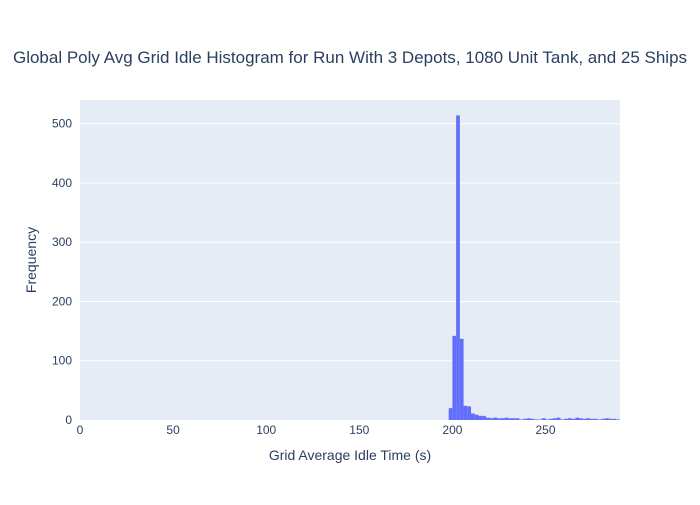  Describe the element at coordinates (350, 455) in the screenshot. I see `x-axis-label: Grid Average Idle Time (s)` at that location.